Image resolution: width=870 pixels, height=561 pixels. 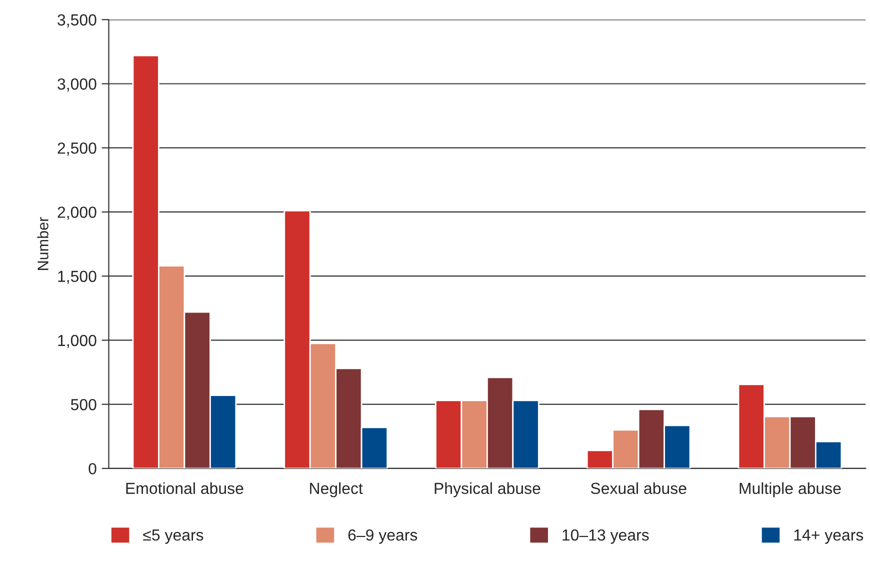 What do you see at coordinates (83, 404) in the screenshot?
I see `y-tick-label: 500` at bounding box center [83, 404].